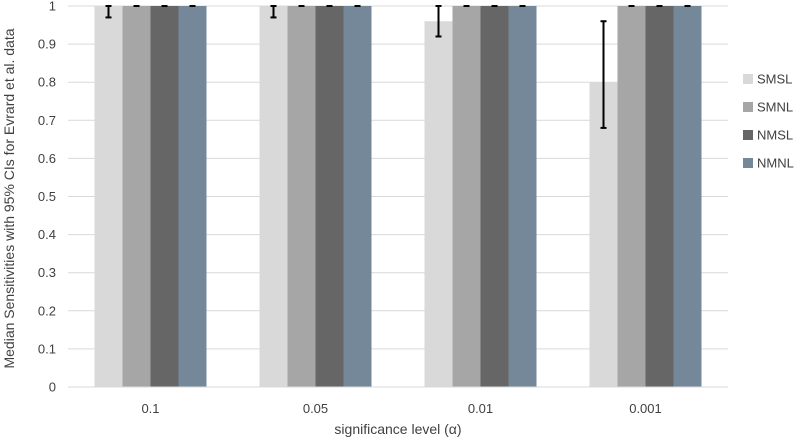 This screenshot has width=800, height=440. Describe the element at coordinates (52, 7) in the screenshot. I see `y-tick-label: 1` at that location.